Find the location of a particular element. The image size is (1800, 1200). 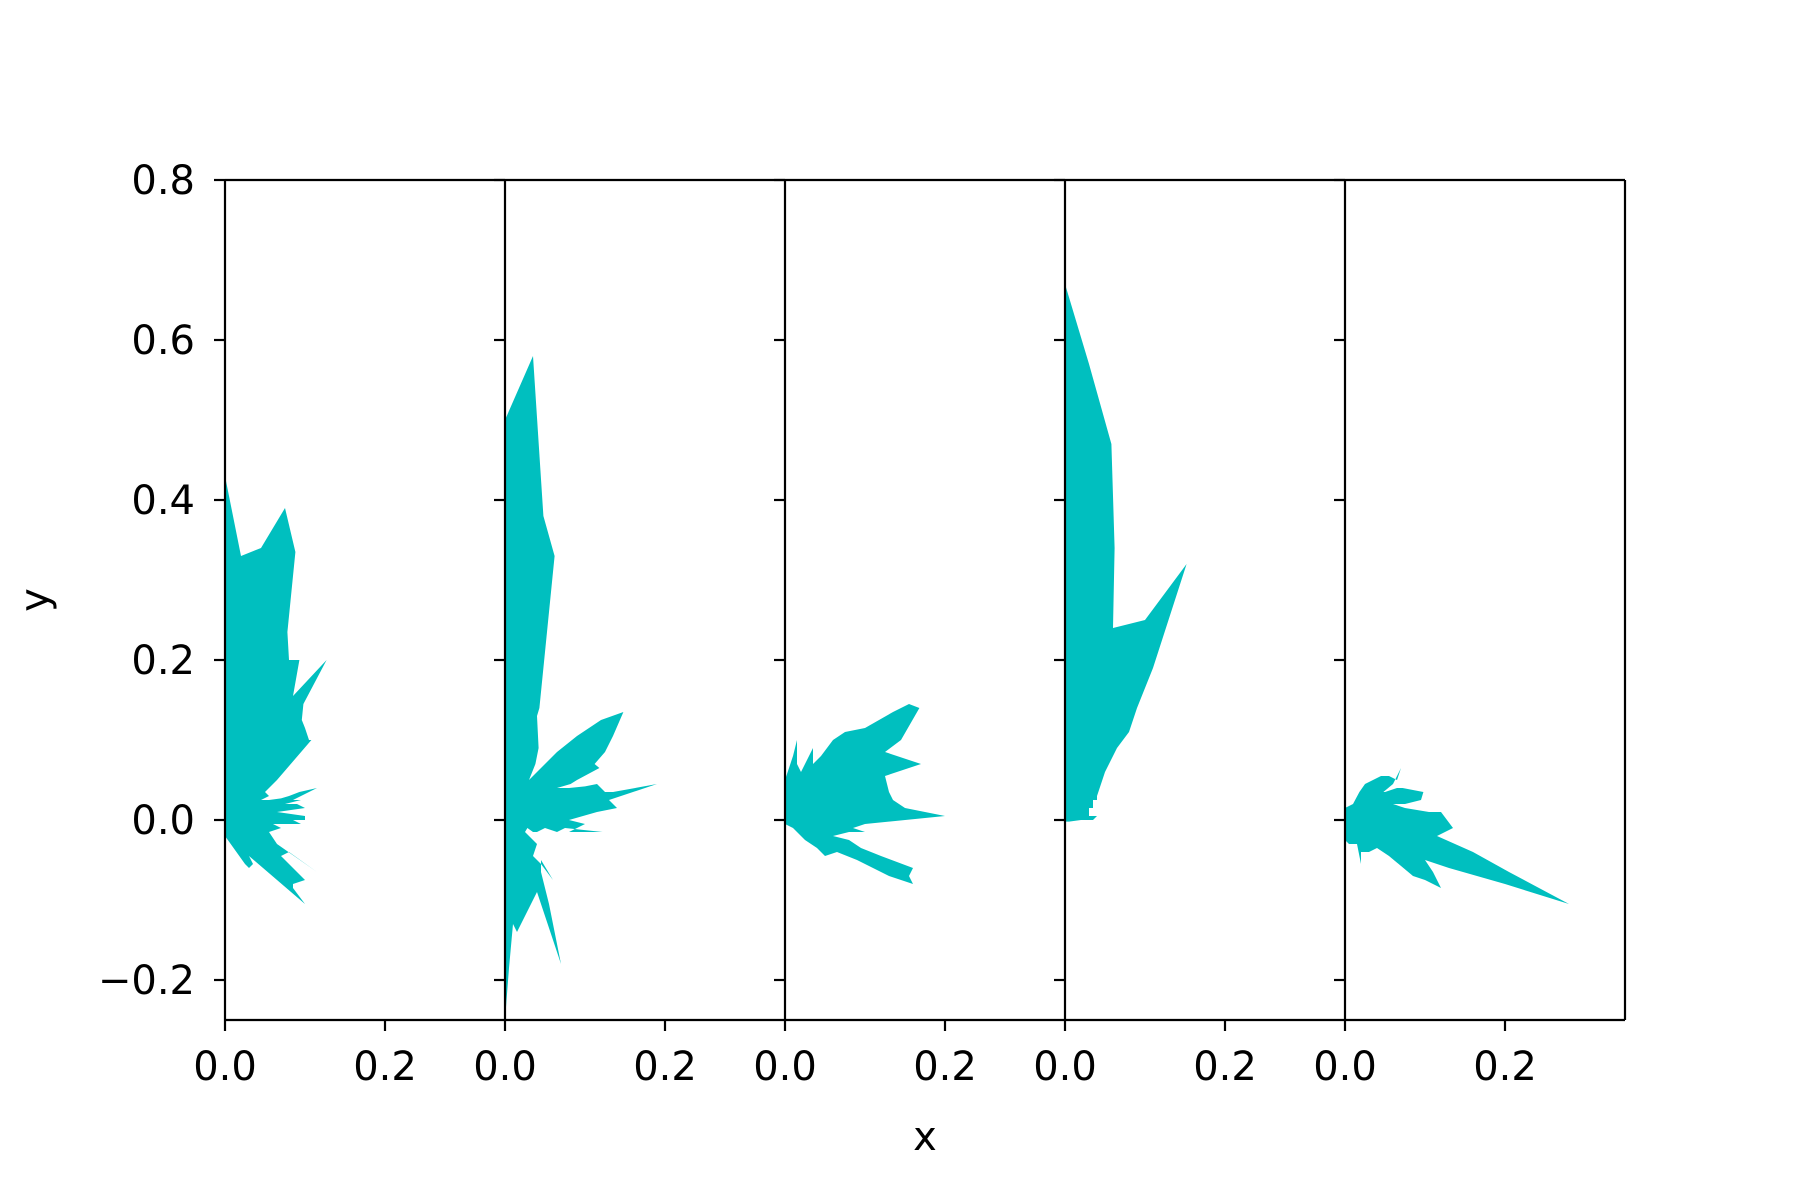

panel-4-x-tick-label: 0.0 is located at coordinates (1065, 1067).